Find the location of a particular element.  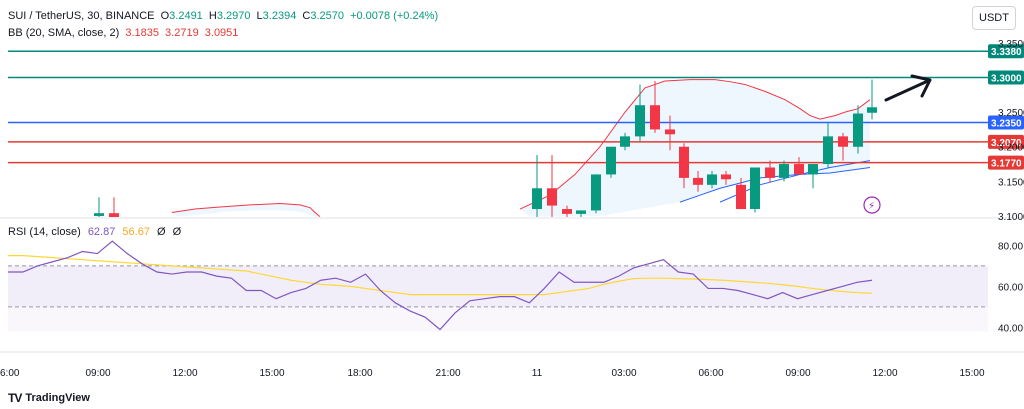

price-tick-label: 3.2000 is located at coordinates (1011, 148).